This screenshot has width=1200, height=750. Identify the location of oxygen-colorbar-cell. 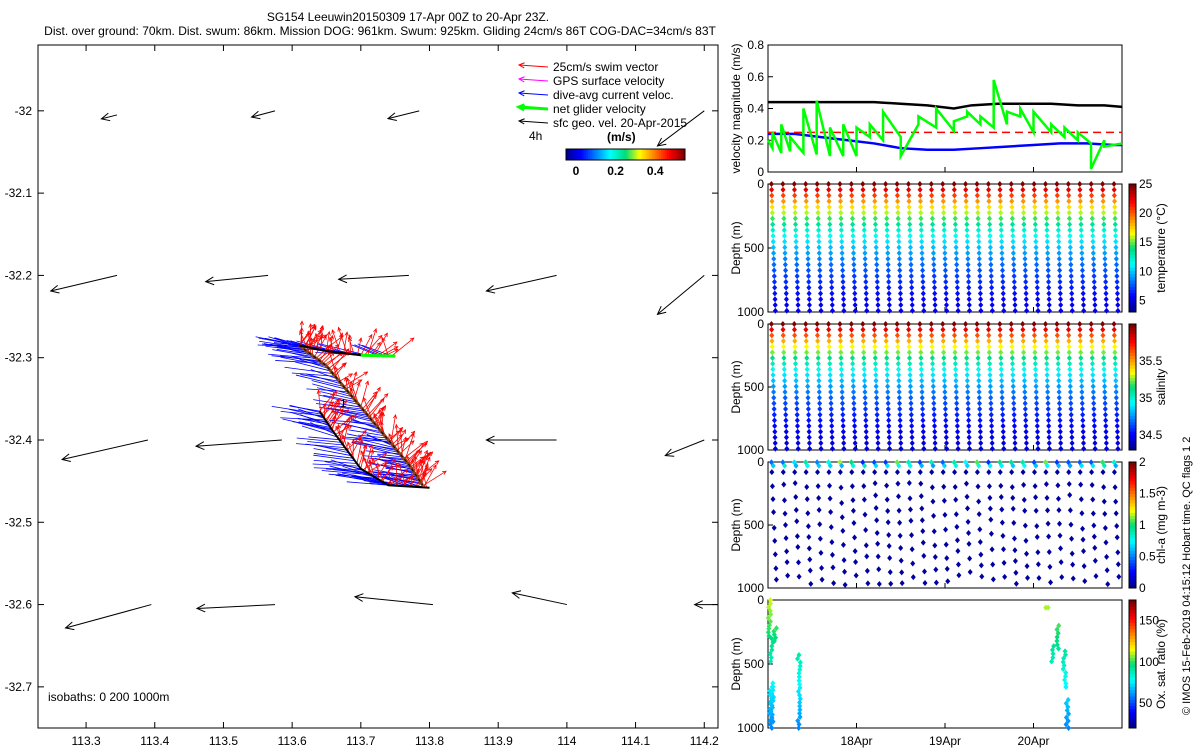
(1132, 627).